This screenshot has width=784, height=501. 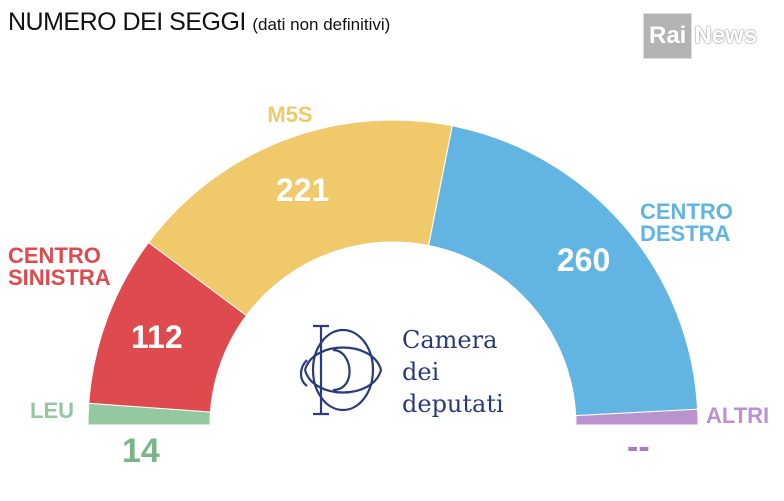 What do you see at coordinates (302, 190) in the screenshot?
I see `value-m5s: 221` at bounding box center [302, 190].